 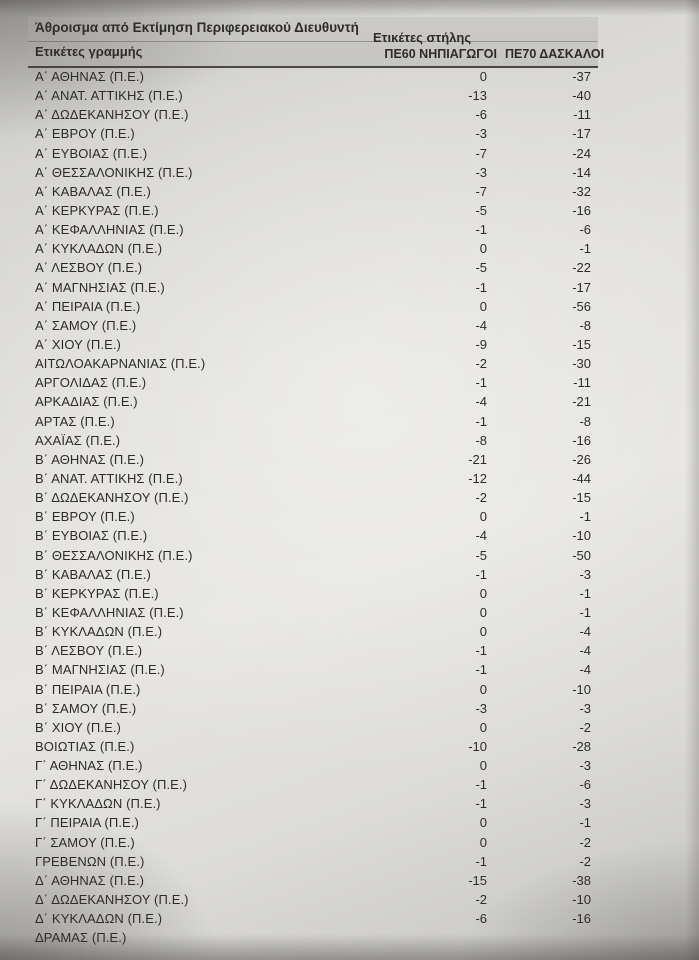 I want to click on pe70-value: -26, so click(x=581, y=459).